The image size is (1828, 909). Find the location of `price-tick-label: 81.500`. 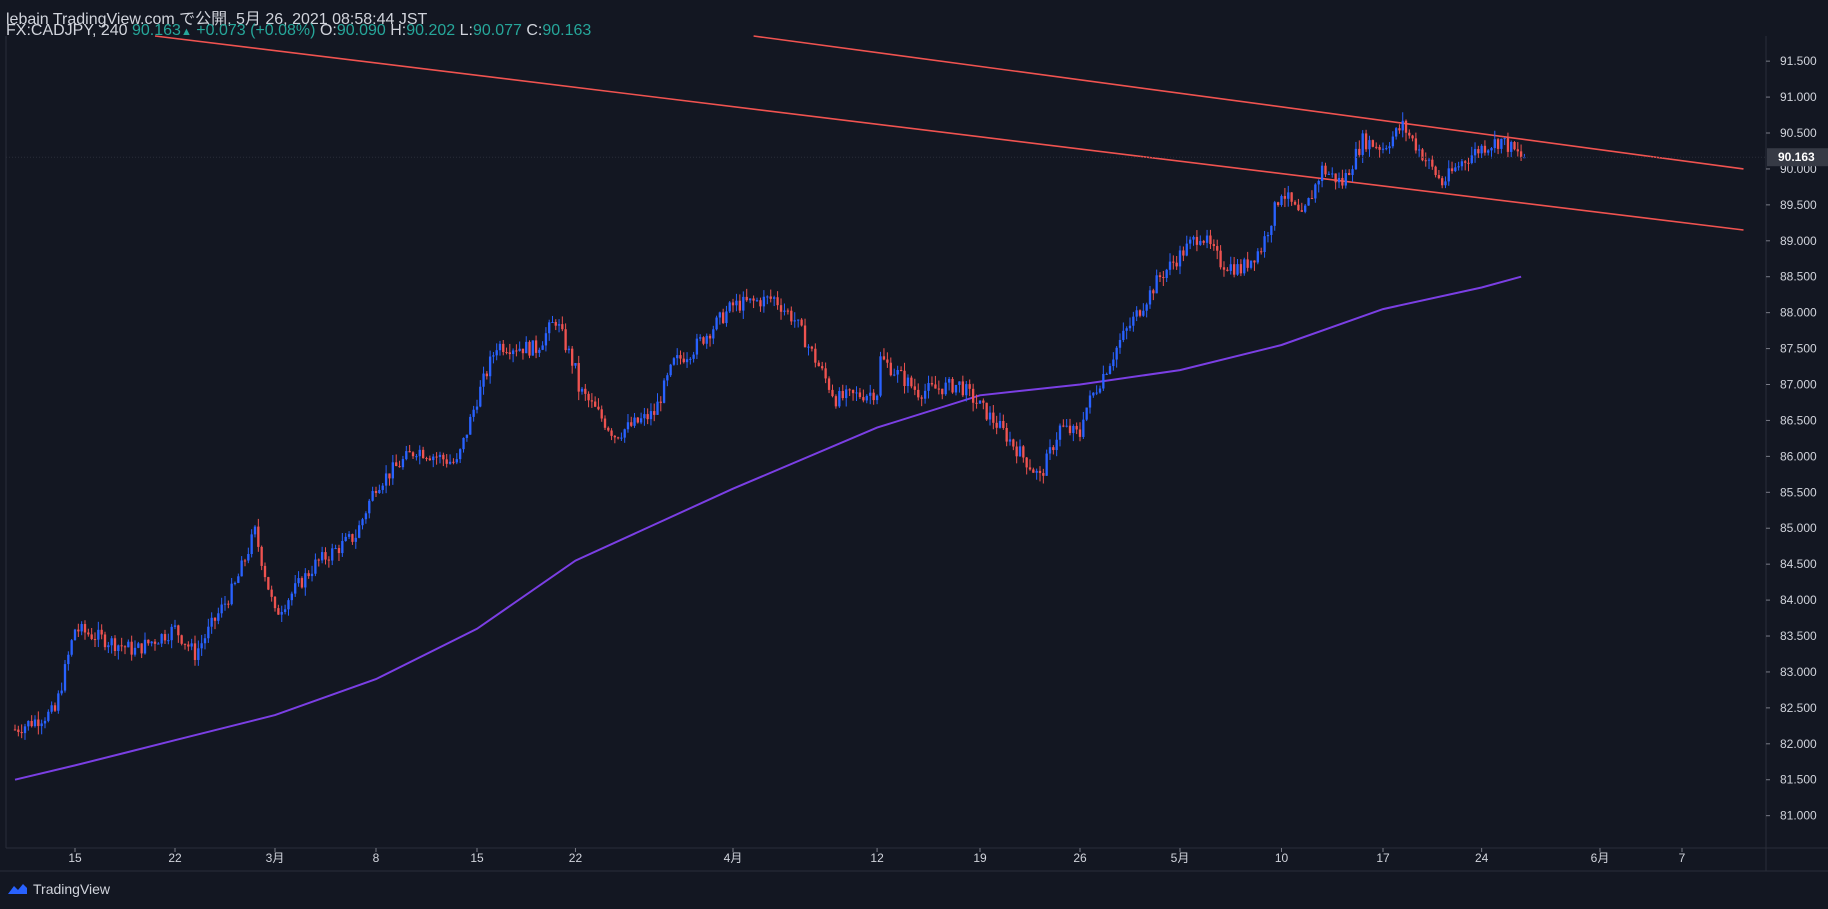

price-tick-label: 81.500 is located at coordinates (1798, 780).